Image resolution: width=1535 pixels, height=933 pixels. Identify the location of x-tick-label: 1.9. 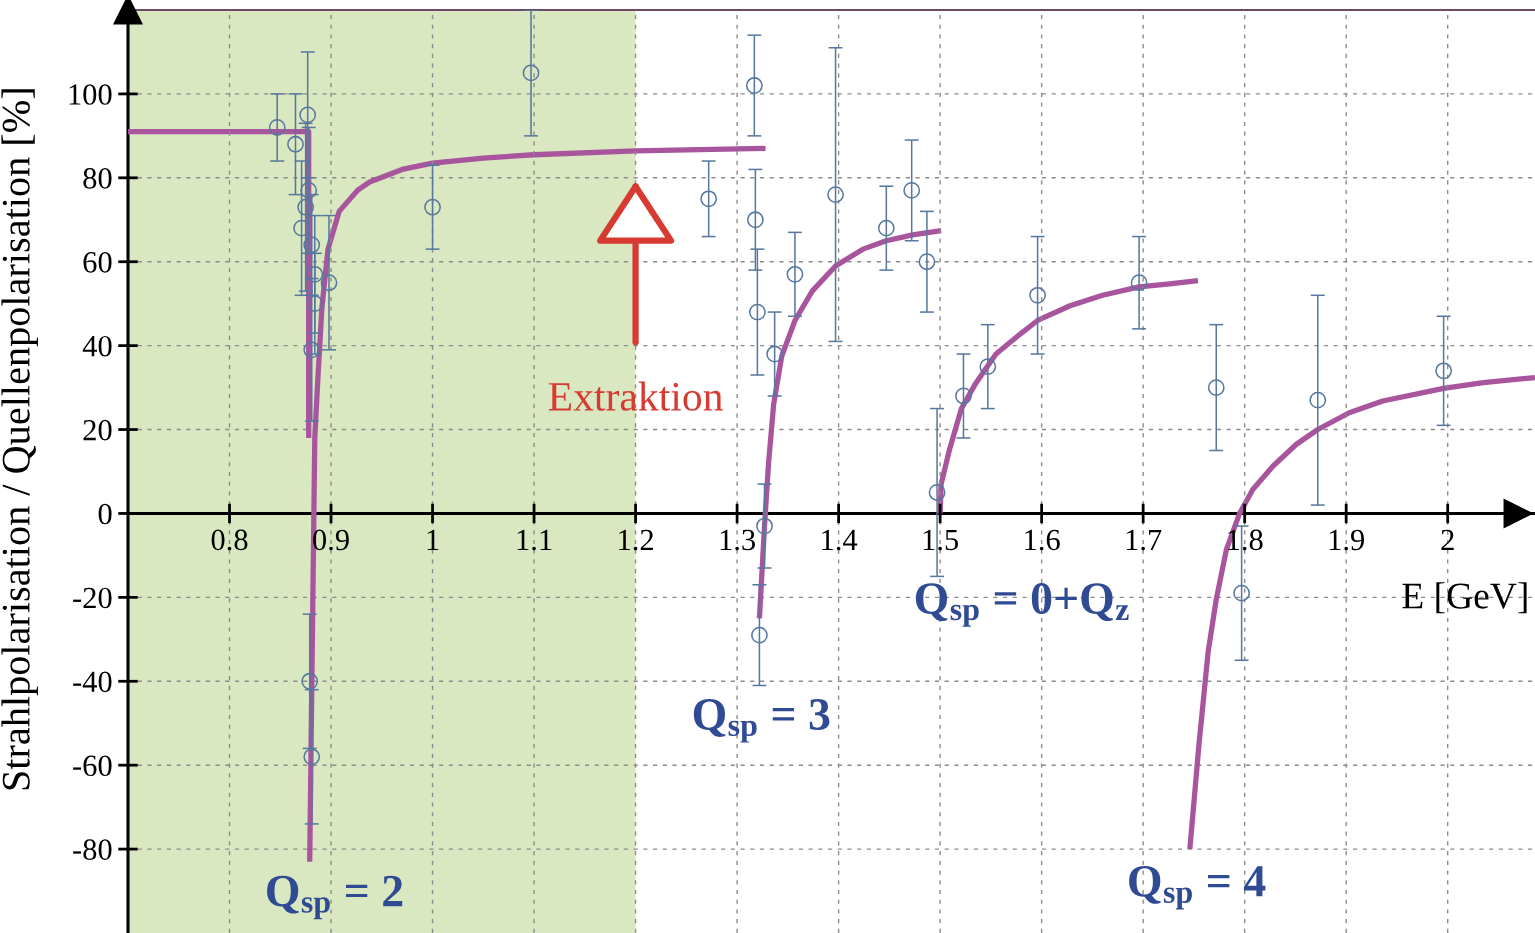
(1347, 540).